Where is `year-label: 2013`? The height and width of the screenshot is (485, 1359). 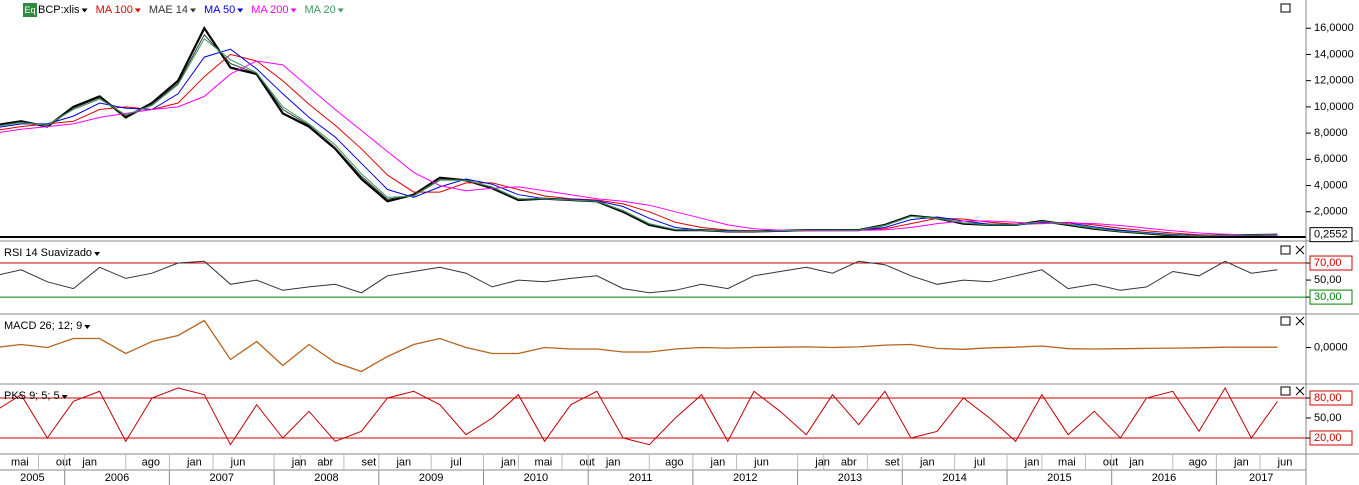 year-label: 2013 is located at coordinates (850, 478).